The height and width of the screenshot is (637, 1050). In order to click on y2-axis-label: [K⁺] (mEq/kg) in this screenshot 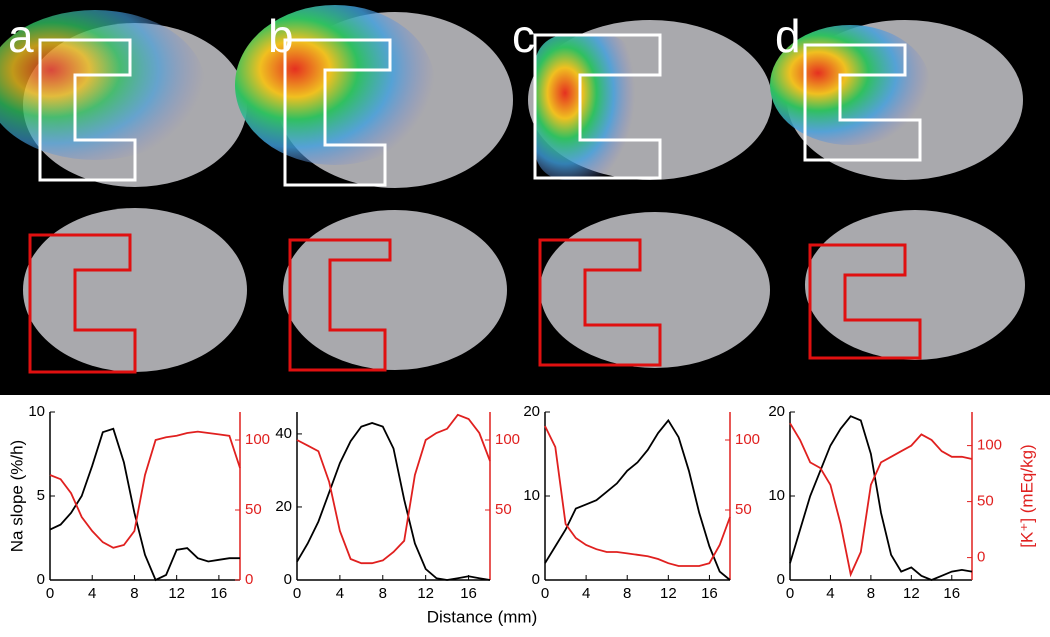, I will do `click(1026, 495)`.